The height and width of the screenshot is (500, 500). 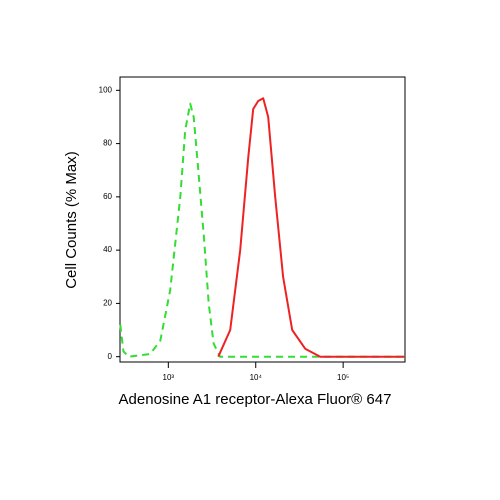 I want to click on y-tick-label: 0, so click(x=110, y=356).